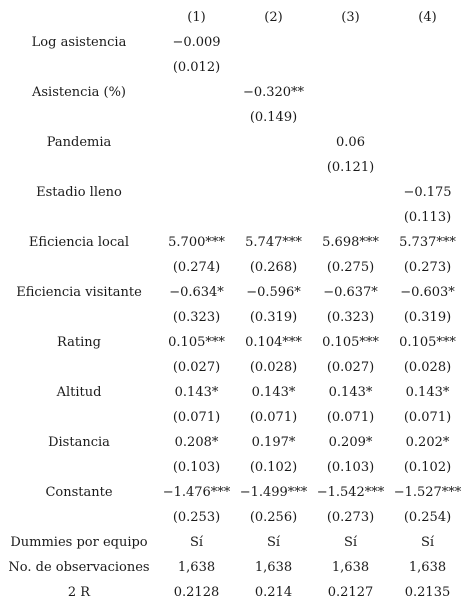 The height and width of the screenshot is (613, 466). I want to click on table-cell: (0.256), so click(273, 517).